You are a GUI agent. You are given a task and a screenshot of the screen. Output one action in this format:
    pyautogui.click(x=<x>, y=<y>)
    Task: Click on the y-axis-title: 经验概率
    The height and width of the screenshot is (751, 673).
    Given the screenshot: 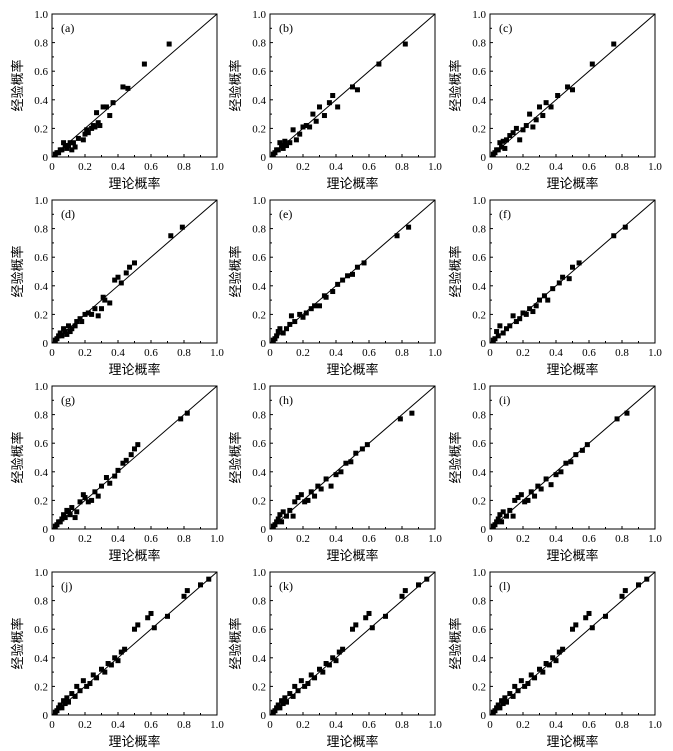 What is the action you would take?
    pyautogui.click(x=236, y=457)
    